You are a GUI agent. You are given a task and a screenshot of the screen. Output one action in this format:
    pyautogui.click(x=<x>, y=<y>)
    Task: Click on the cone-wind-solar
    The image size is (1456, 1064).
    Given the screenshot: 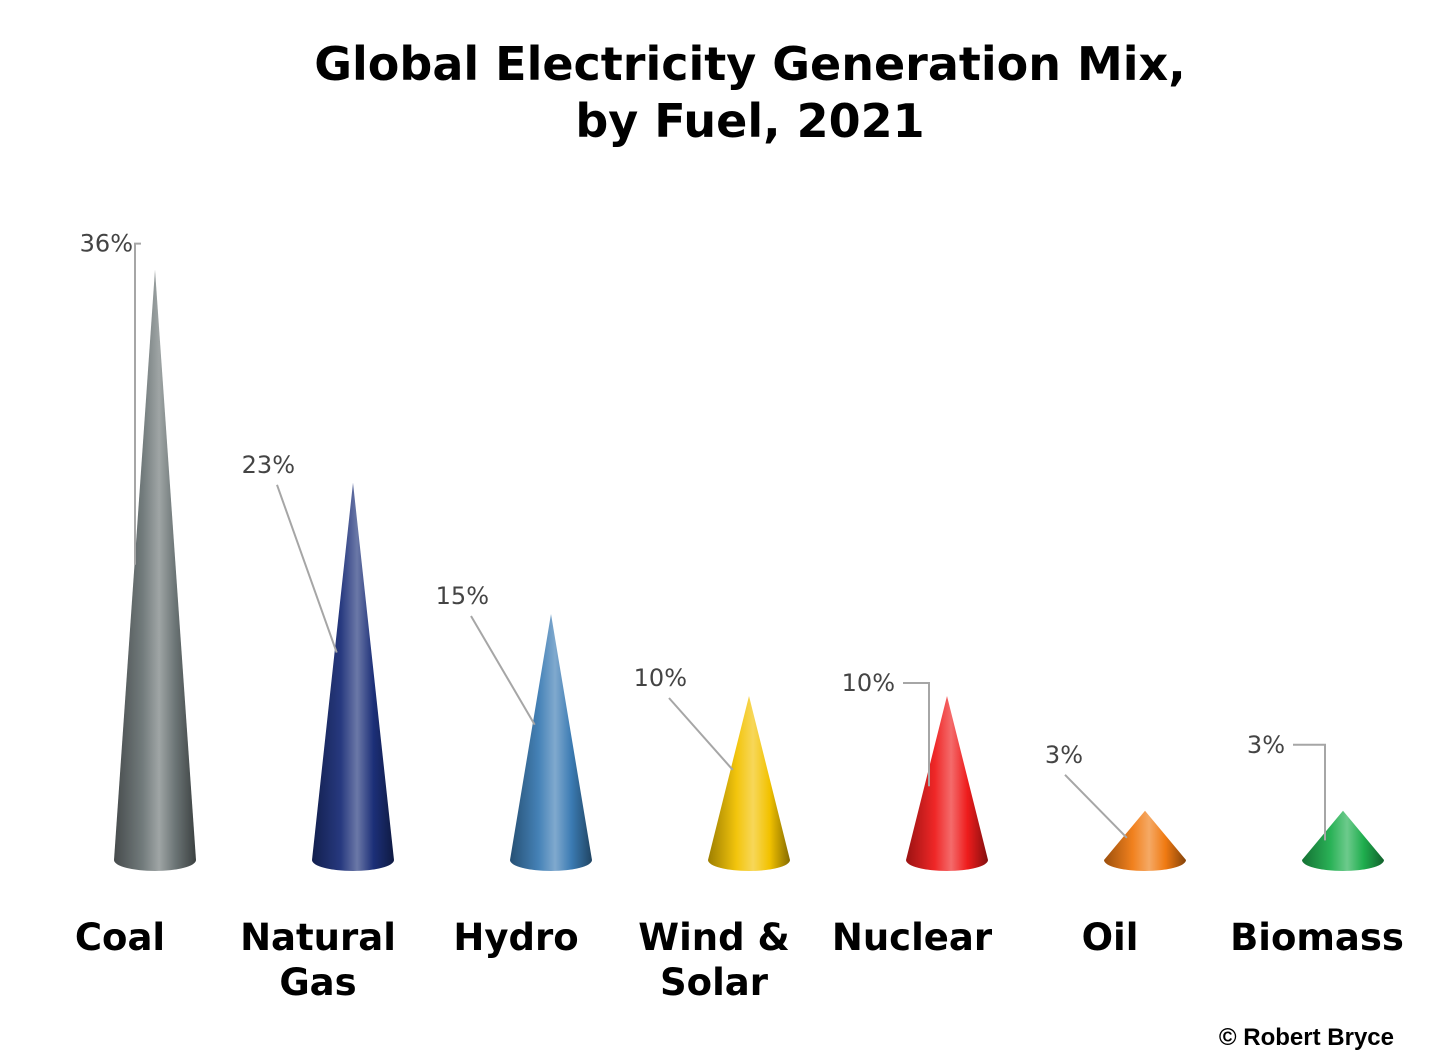 What is the action you would take?
    pyautogui.click(x=749, y=783)
    